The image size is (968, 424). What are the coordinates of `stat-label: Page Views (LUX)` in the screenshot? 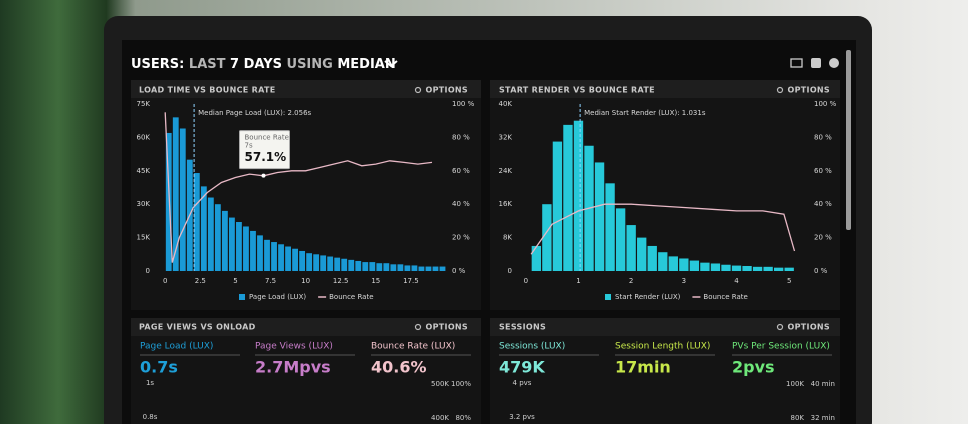 It's located at (294, 347).